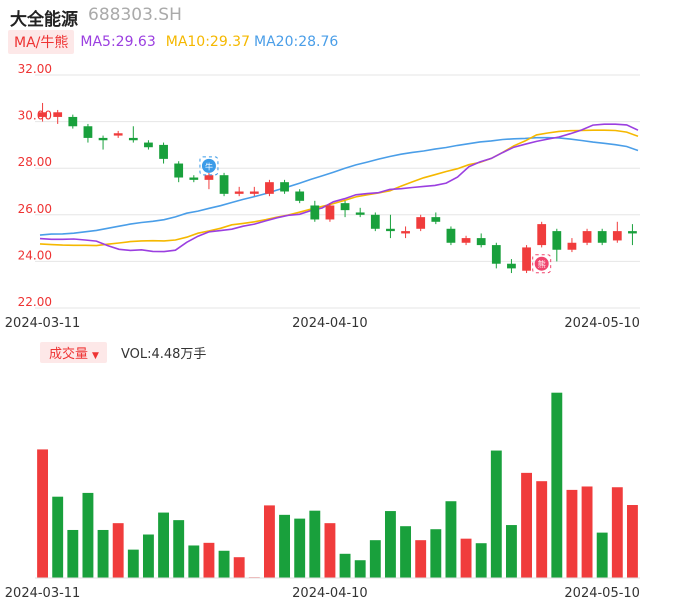 The image size is (686, 606). What do you see at coordinates (44, 20) in the screenshot?
I see `stock-name: 大全能源` at bounding box center [44, 20].